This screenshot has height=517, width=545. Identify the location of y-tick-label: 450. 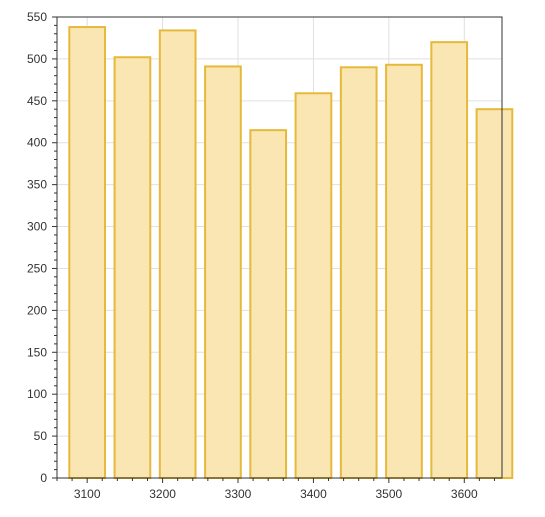
(37, 101).